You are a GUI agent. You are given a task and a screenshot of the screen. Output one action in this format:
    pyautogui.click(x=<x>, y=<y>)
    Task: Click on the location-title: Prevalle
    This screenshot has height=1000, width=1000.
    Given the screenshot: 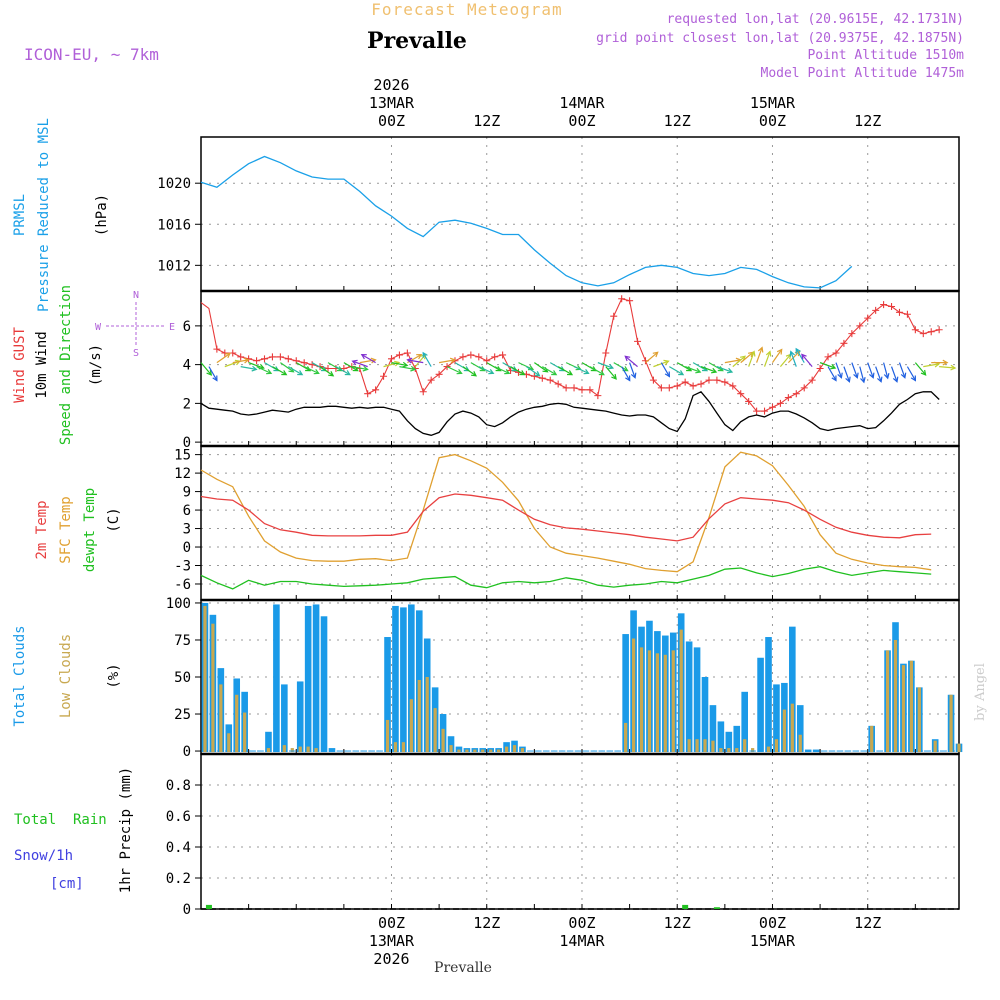 What is the action you would take?
    pyautogui.click(x=417, y=41)
    